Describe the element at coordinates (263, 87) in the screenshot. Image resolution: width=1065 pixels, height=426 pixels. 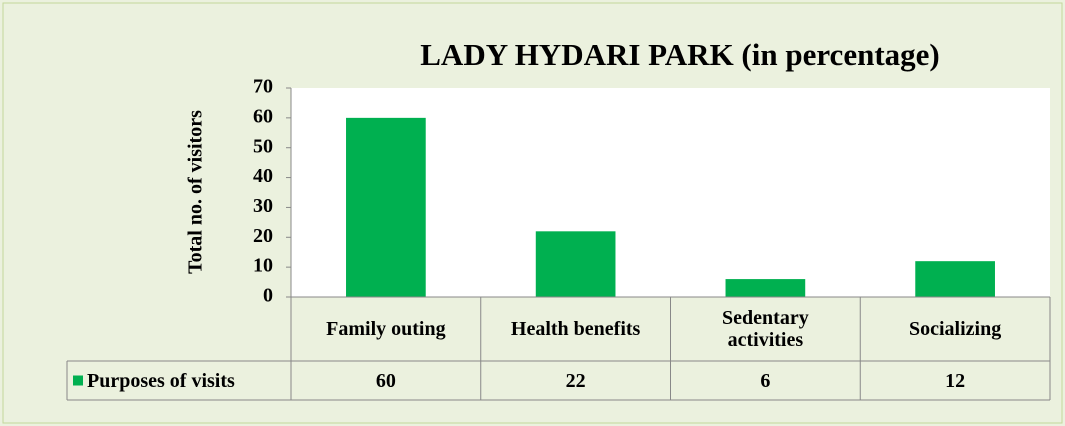
I see `y-tick-label: 70` at that location.